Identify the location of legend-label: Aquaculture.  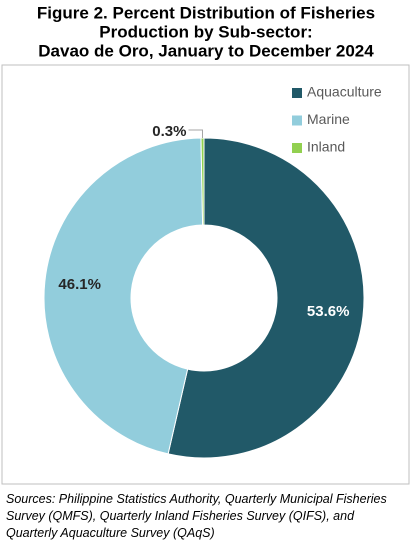
(344, 92).